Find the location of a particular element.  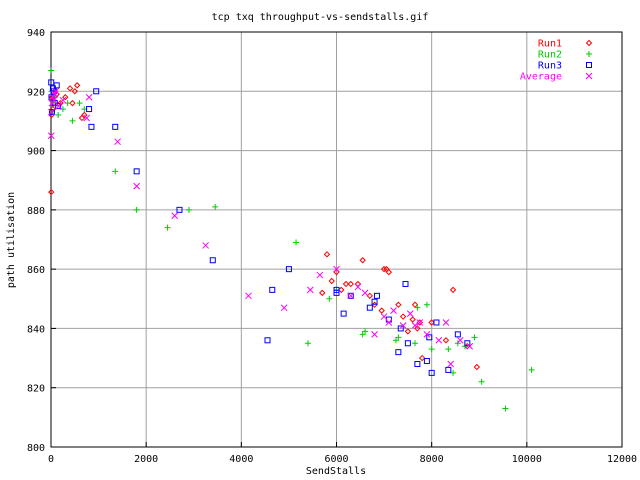

legend-marker is located at coordinates (589, 76).